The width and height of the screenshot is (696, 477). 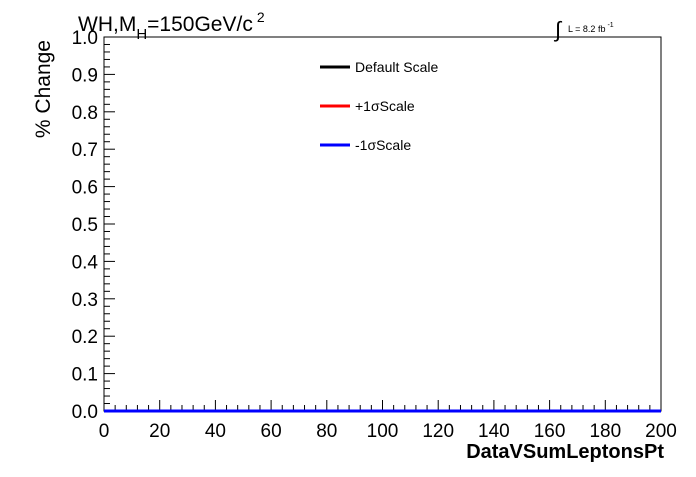 What do you see at coordinates (261, 17) in the screenshot?
I see `chart-title-superscript: 2` at bounding box center [261, 17].